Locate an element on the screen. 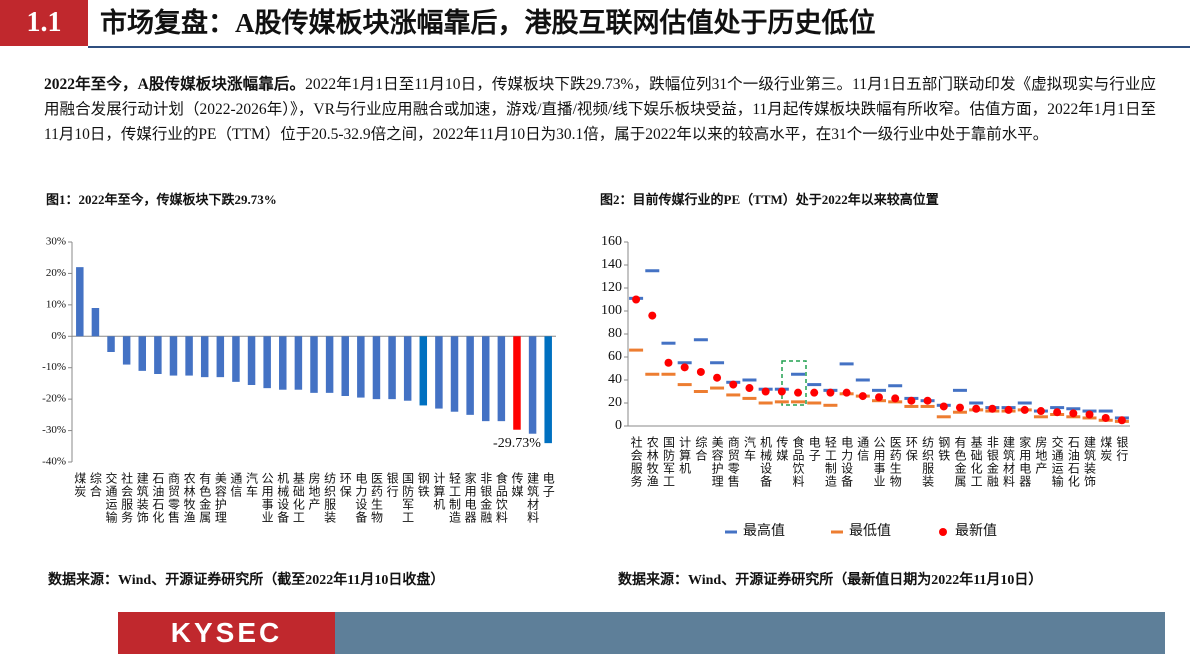 The width and height of the screenshot is (1190, 669). slide-title: 市场复盘：A股传媒板块涨幅靠后，港股互联网估值处于历史低位 is located at coordinates (488, 23).